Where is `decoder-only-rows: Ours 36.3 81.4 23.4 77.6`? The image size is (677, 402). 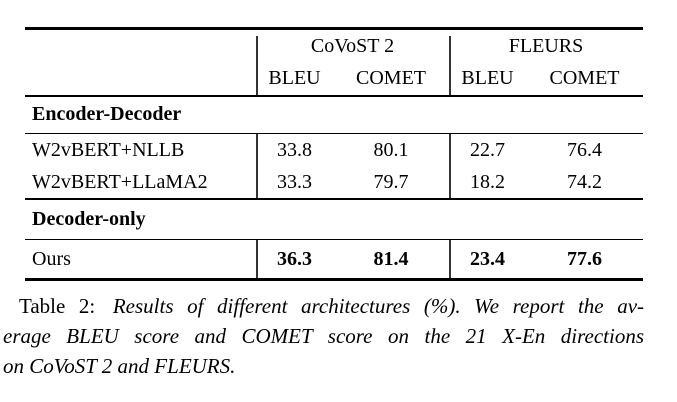 decoder-only-rows: Ours 36.3 81.4 23.4 77.6 is located at coordinates (334, 259).